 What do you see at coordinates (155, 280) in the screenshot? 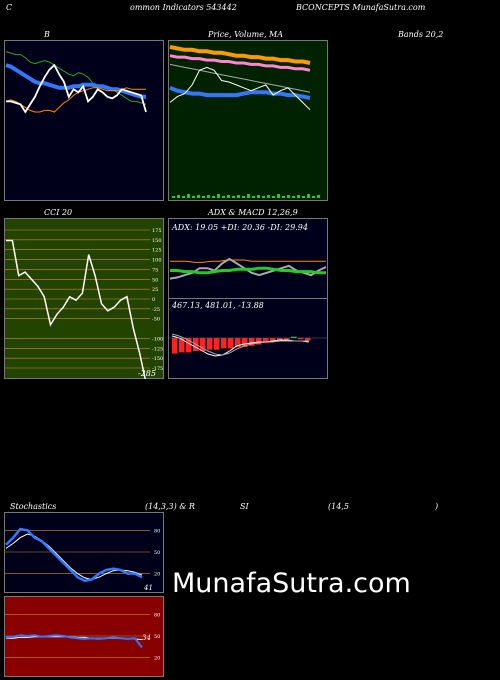
I see `cci-tick-label: 50` at bounding box center [155, 280].